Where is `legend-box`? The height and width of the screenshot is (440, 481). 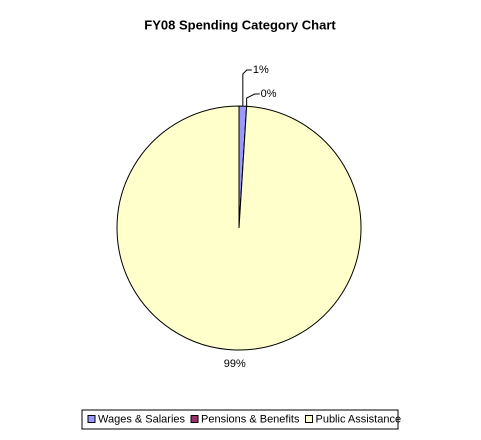 legend-box is located at coordinates (240, 419).